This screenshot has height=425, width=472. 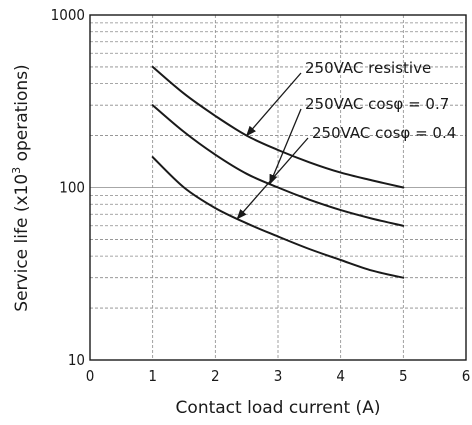 I want to click on y-tick-label: 100, so click(x=72, y=188).